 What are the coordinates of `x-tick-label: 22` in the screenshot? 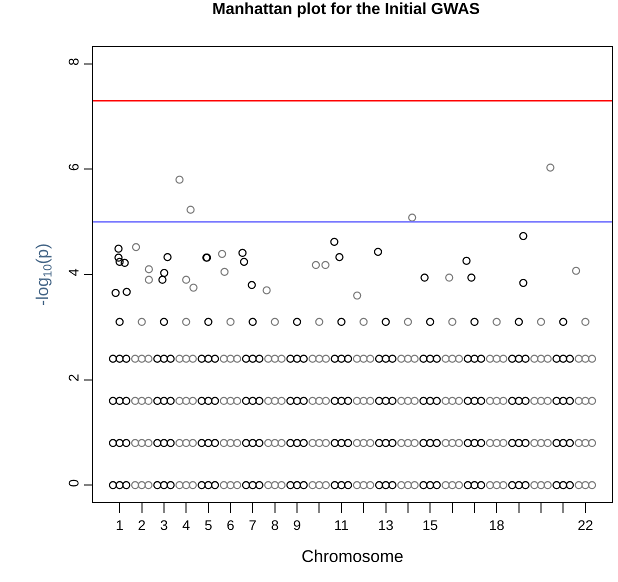 It's located at (586, 524).